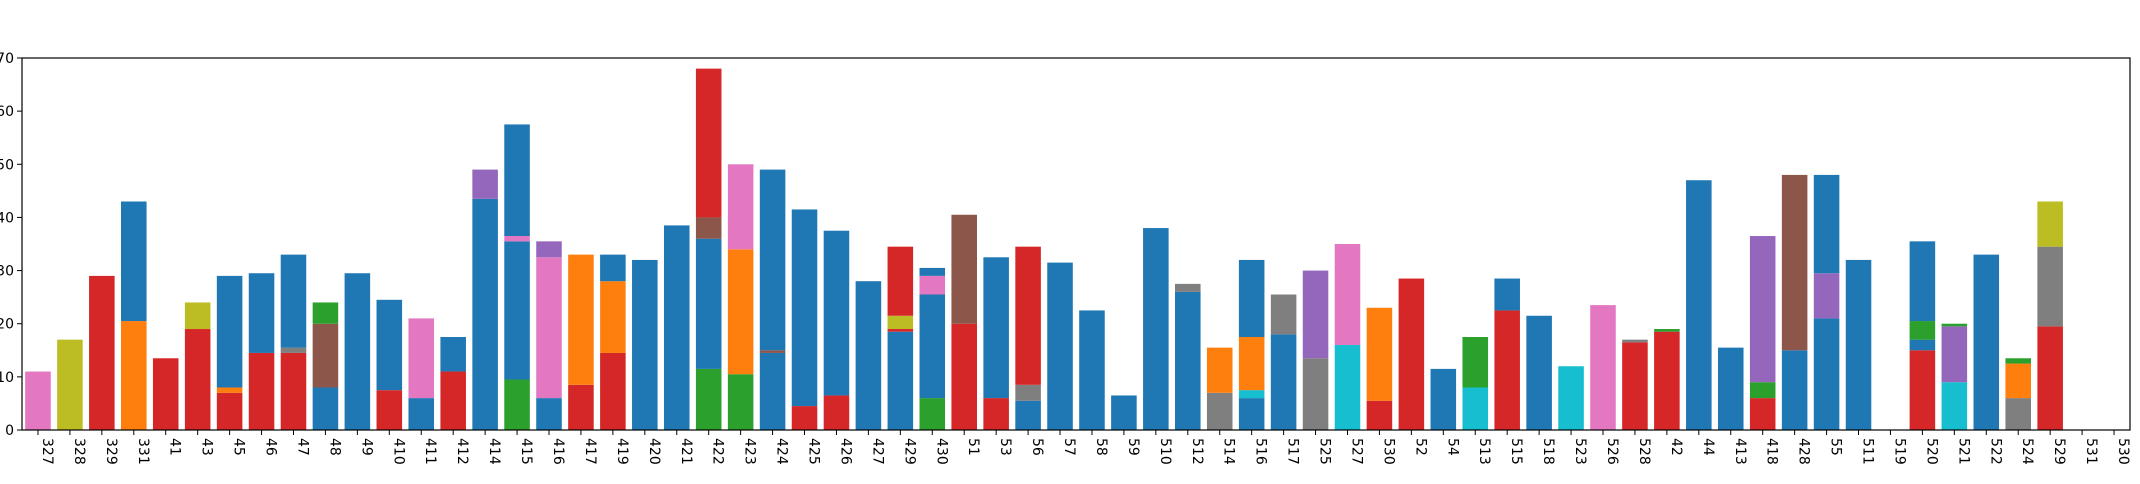  I want to click on x-tick-label-524: 524, so click(2027, 451).